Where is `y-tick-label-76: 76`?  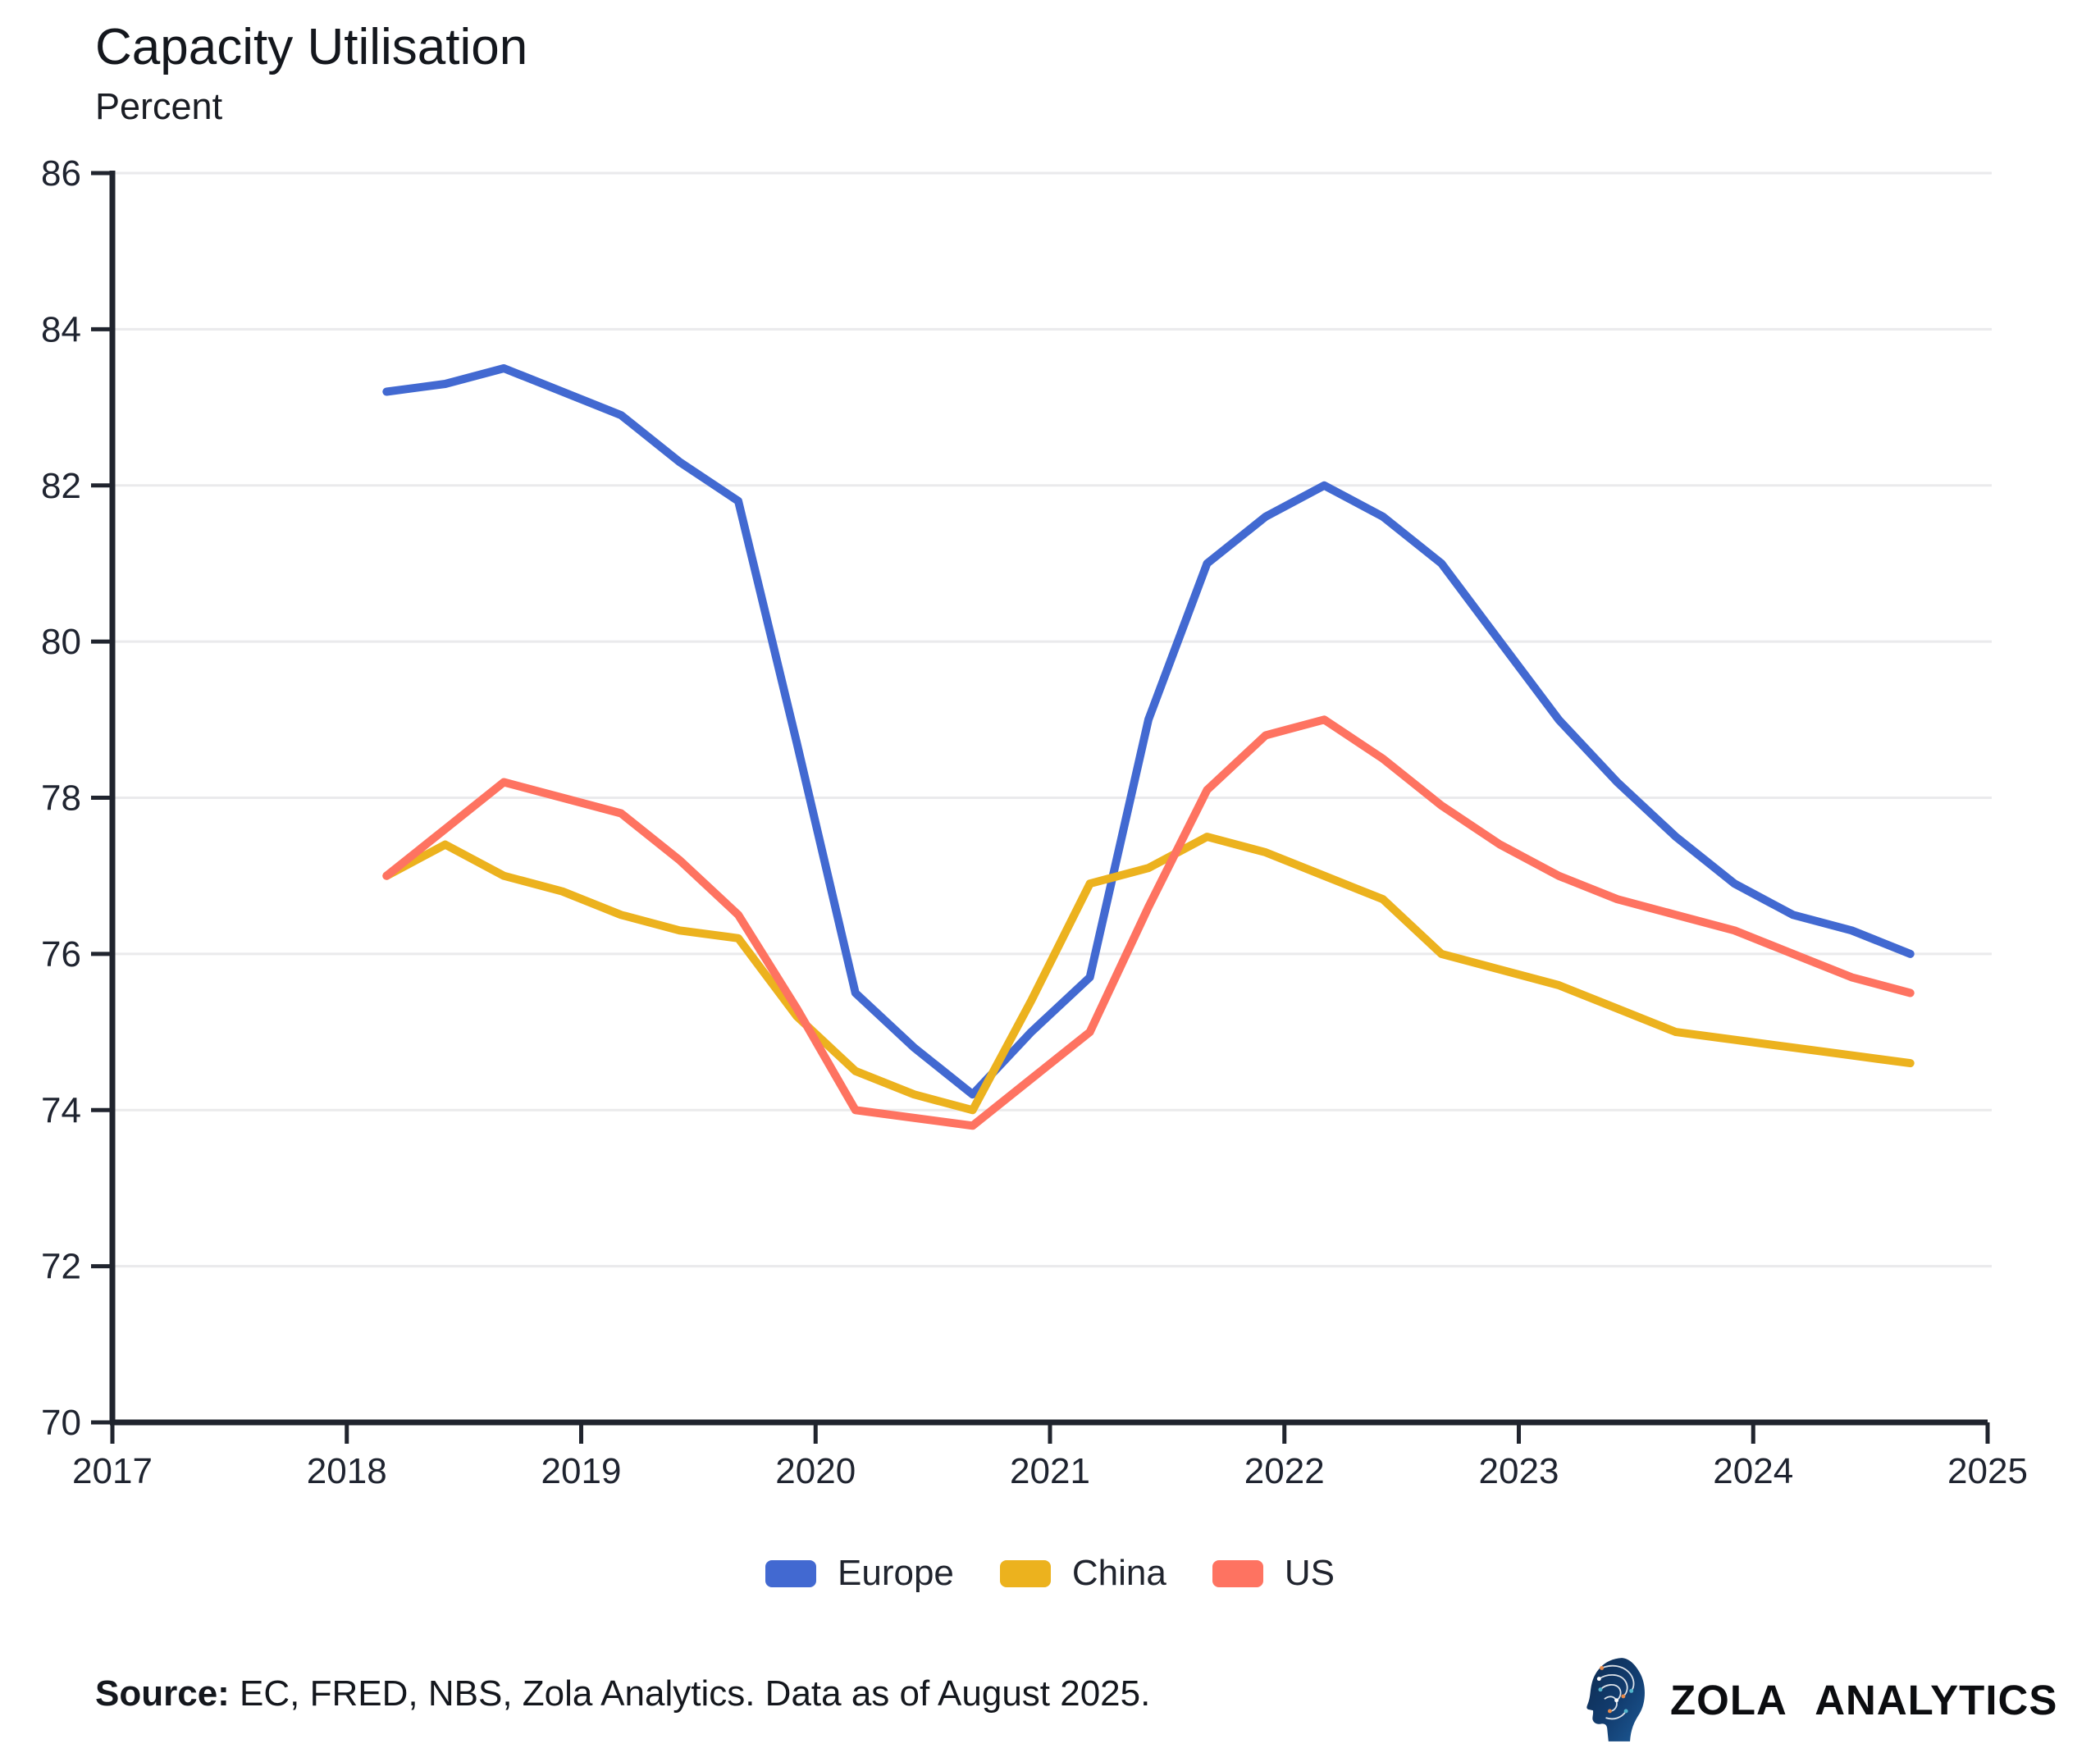
y-tick-label-76: 76 is located at coordinates (61, 954).